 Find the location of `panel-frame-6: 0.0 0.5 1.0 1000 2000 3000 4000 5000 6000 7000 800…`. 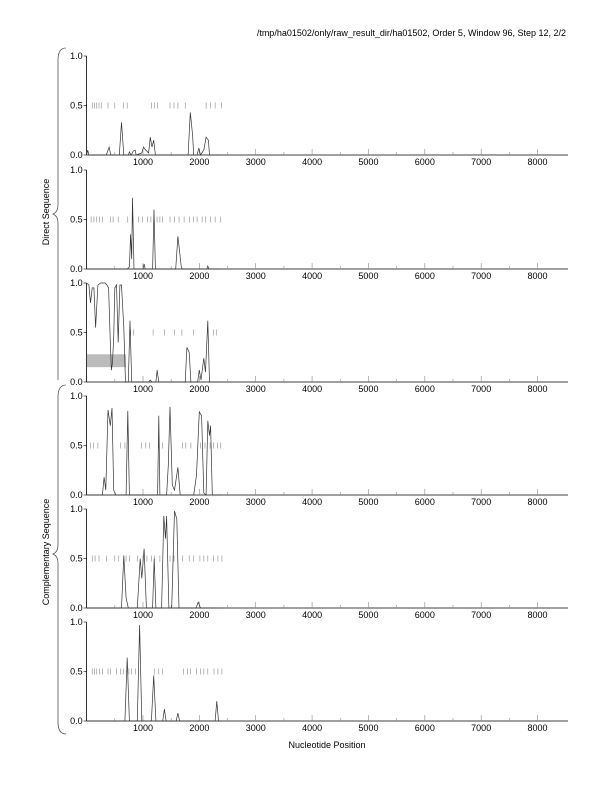

panel-frame-6: 0.0 0.5 1.0 1000 2000 3000 4000 5000 6000 7000 800… is located at coordinates (319, 675).